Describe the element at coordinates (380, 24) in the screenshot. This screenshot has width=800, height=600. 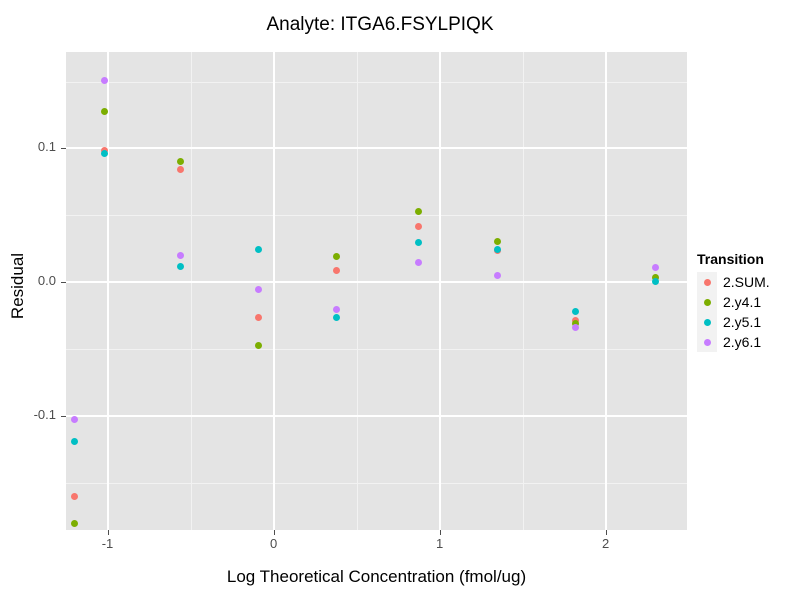
I see `page-title: Analyte: ITGA6.FSYLPIQK` at that location.